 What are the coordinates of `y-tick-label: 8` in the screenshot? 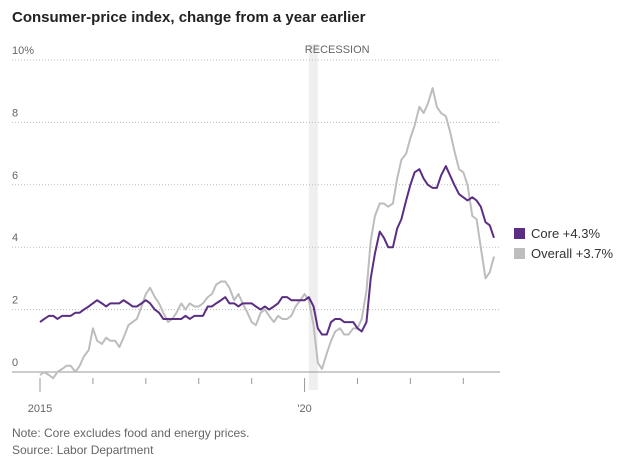 It's located at (15, 113).